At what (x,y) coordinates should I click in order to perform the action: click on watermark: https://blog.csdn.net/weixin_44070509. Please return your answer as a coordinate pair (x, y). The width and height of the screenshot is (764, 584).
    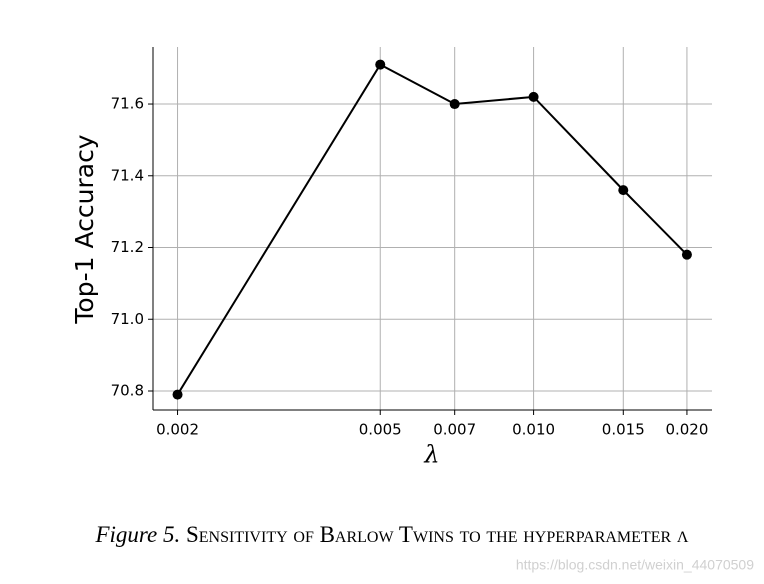
    Looking at the image, I should click on (635, 565).